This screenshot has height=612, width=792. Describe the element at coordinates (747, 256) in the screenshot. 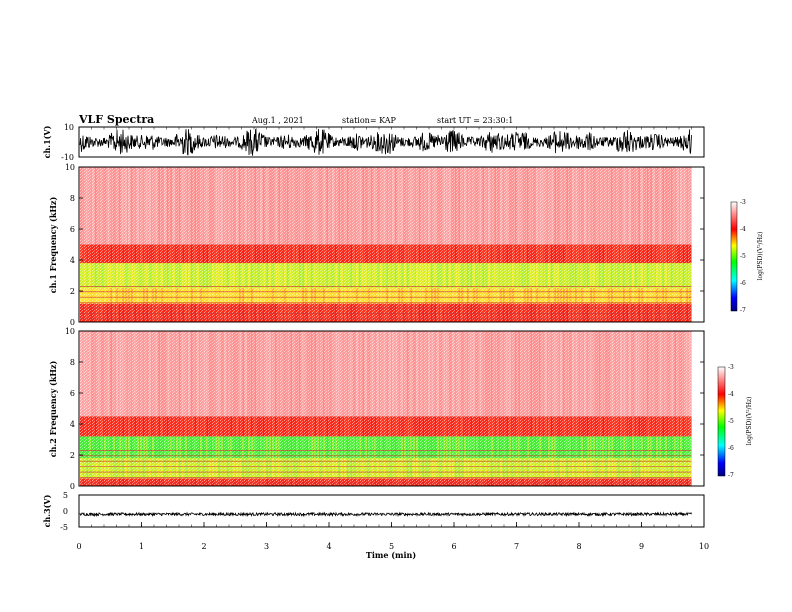

I see `colorbar-ch1: -3 -4 -5 -6 -7 log(PSD)(V²/Hz)` at that location.